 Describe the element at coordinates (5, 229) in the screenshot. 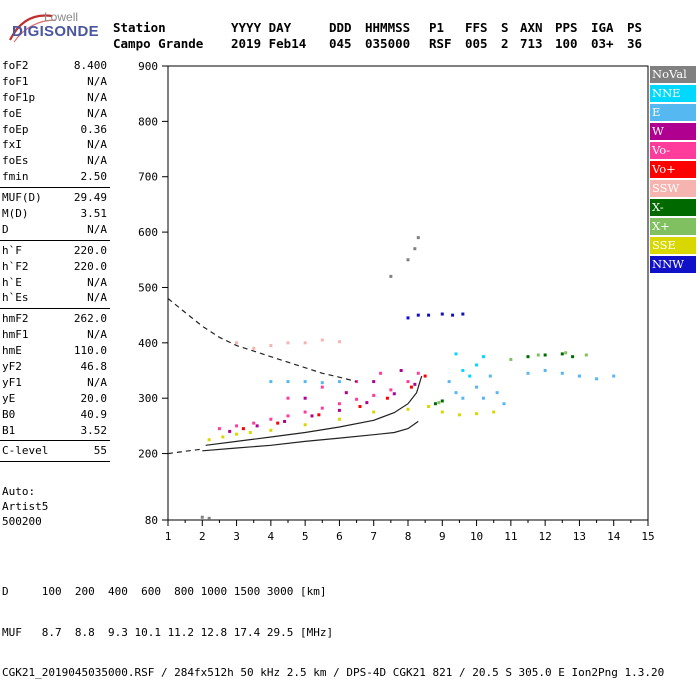

I see `param-label: D` at that location.